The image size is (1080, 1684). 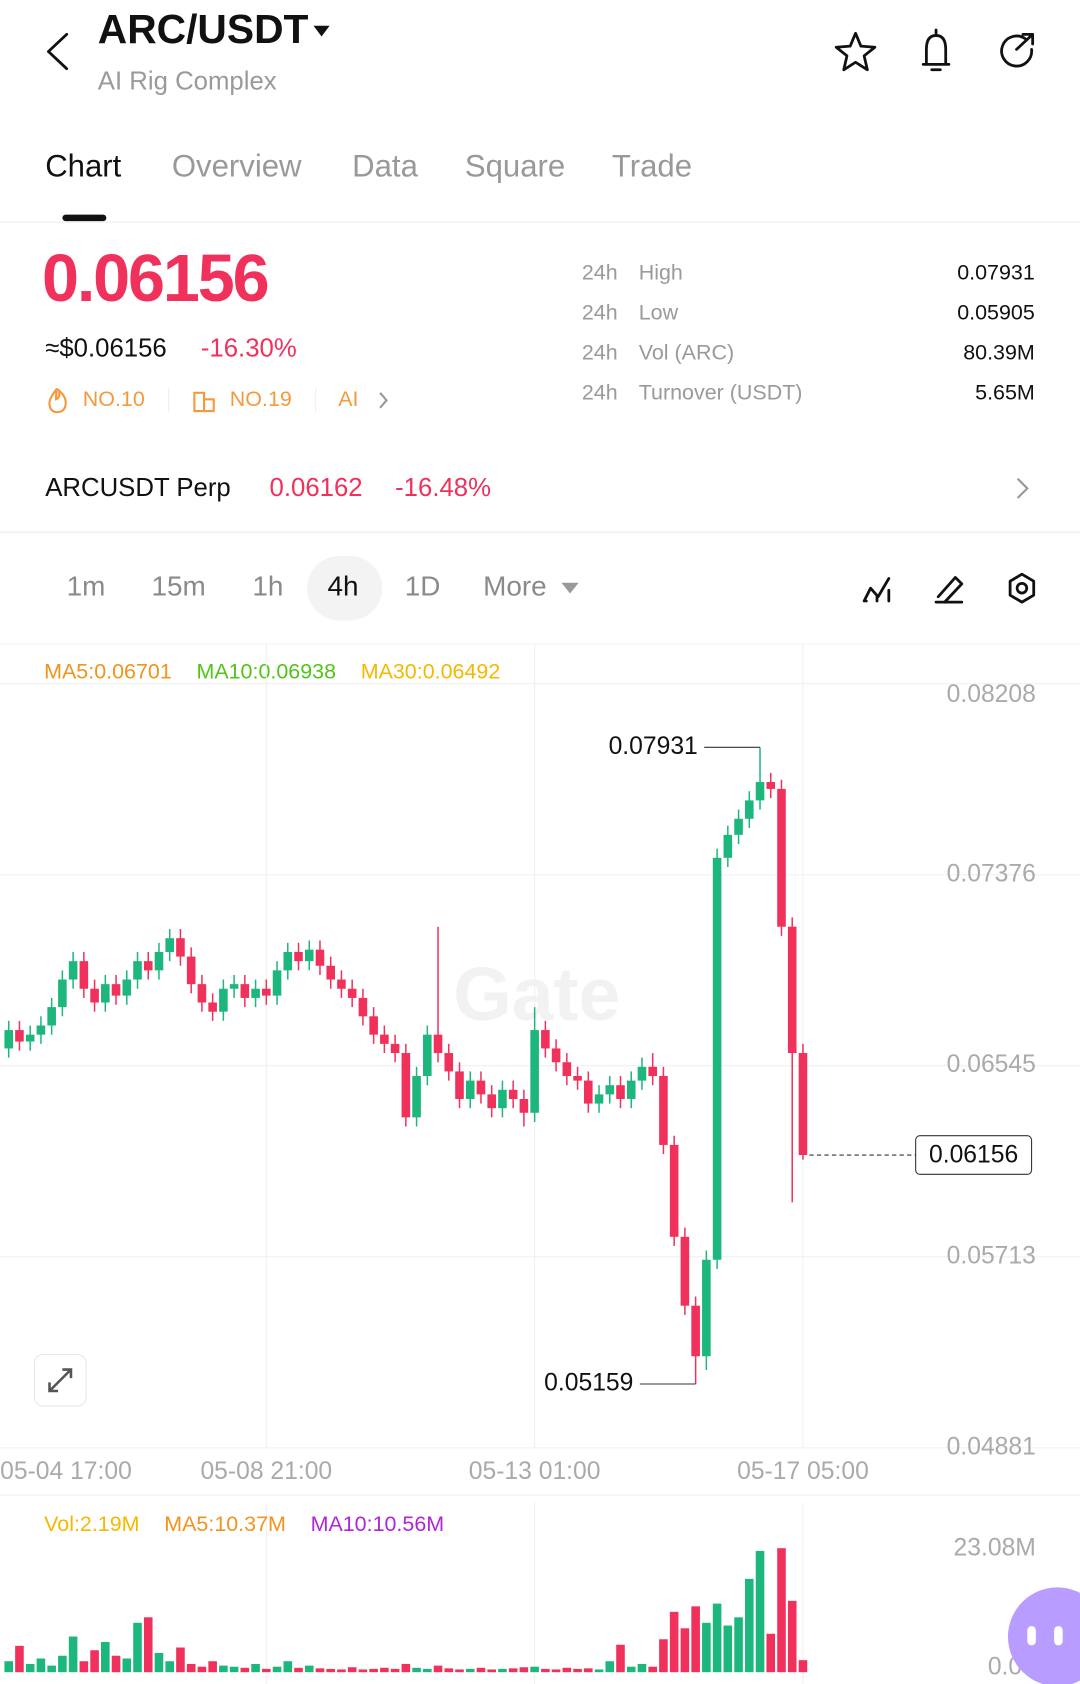 I want to click on tag-badge: AI, so click(x=348, y=399).